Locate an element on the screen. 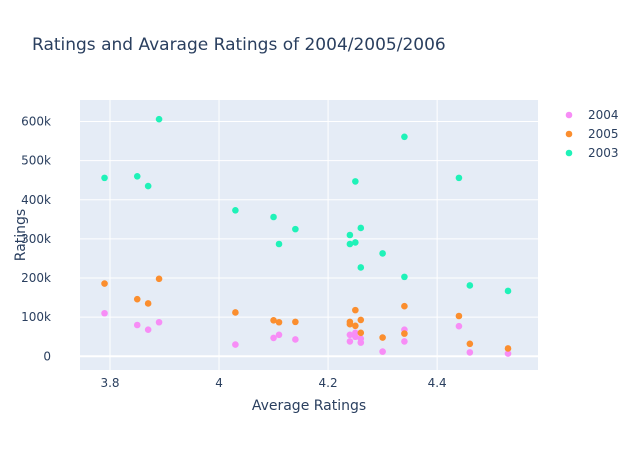  legend-label: 2003 is located at coordinates (603, 153).